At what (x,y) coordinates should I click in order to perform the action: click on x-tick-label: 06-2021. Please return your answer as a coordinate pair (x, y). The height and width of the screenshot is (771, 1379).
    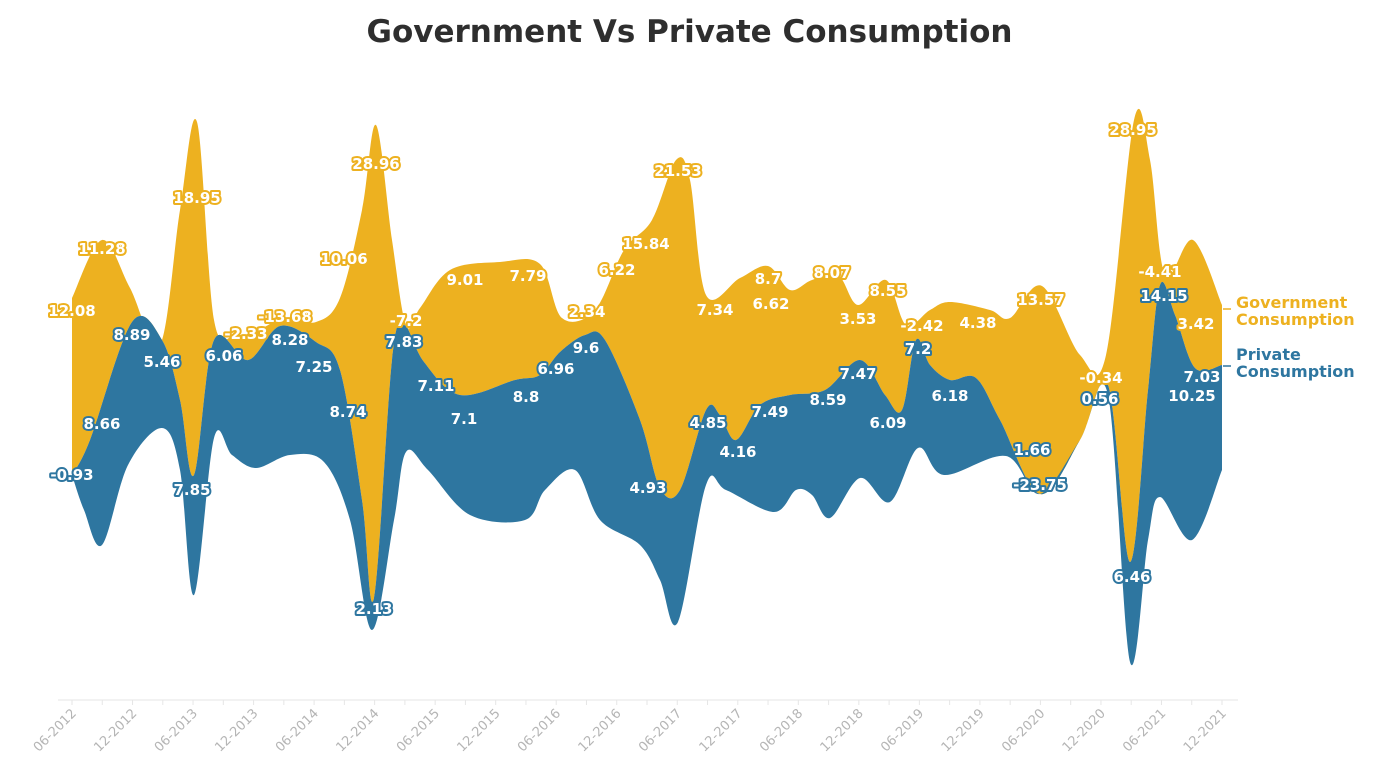
    Looking at the image, I should click on (1144, 730).